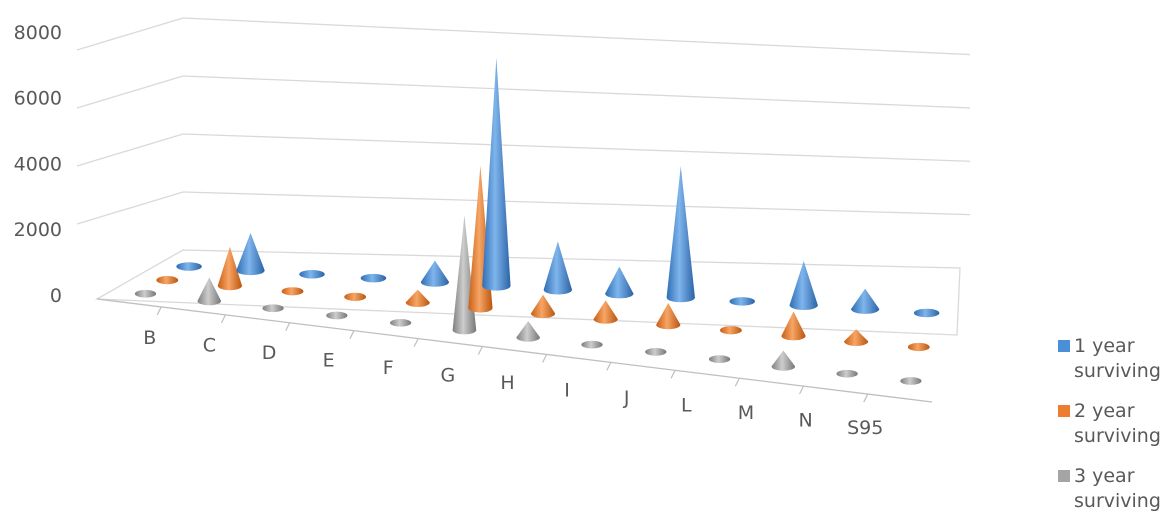 This screenshot has height=527, width=1169. I want to click on cone-2-S95, so click(918, 347).